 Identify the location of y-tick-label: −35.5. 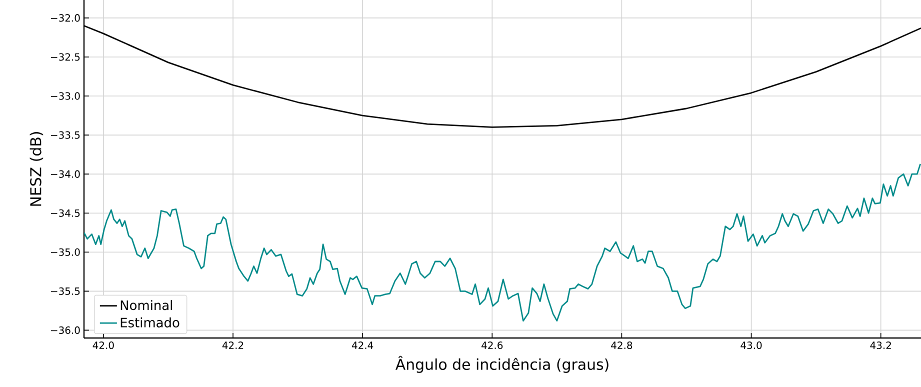
(65, 291).